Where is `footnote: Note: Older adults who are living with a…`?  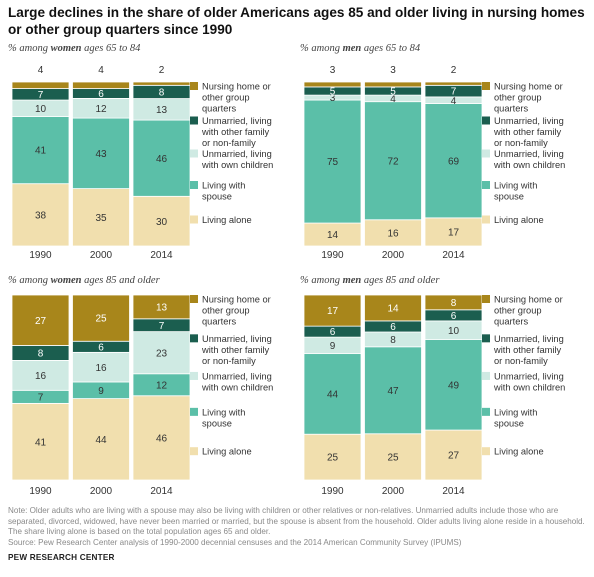 footnote: Note: Older adults who are living with a… is located at coordinates (296, 521).